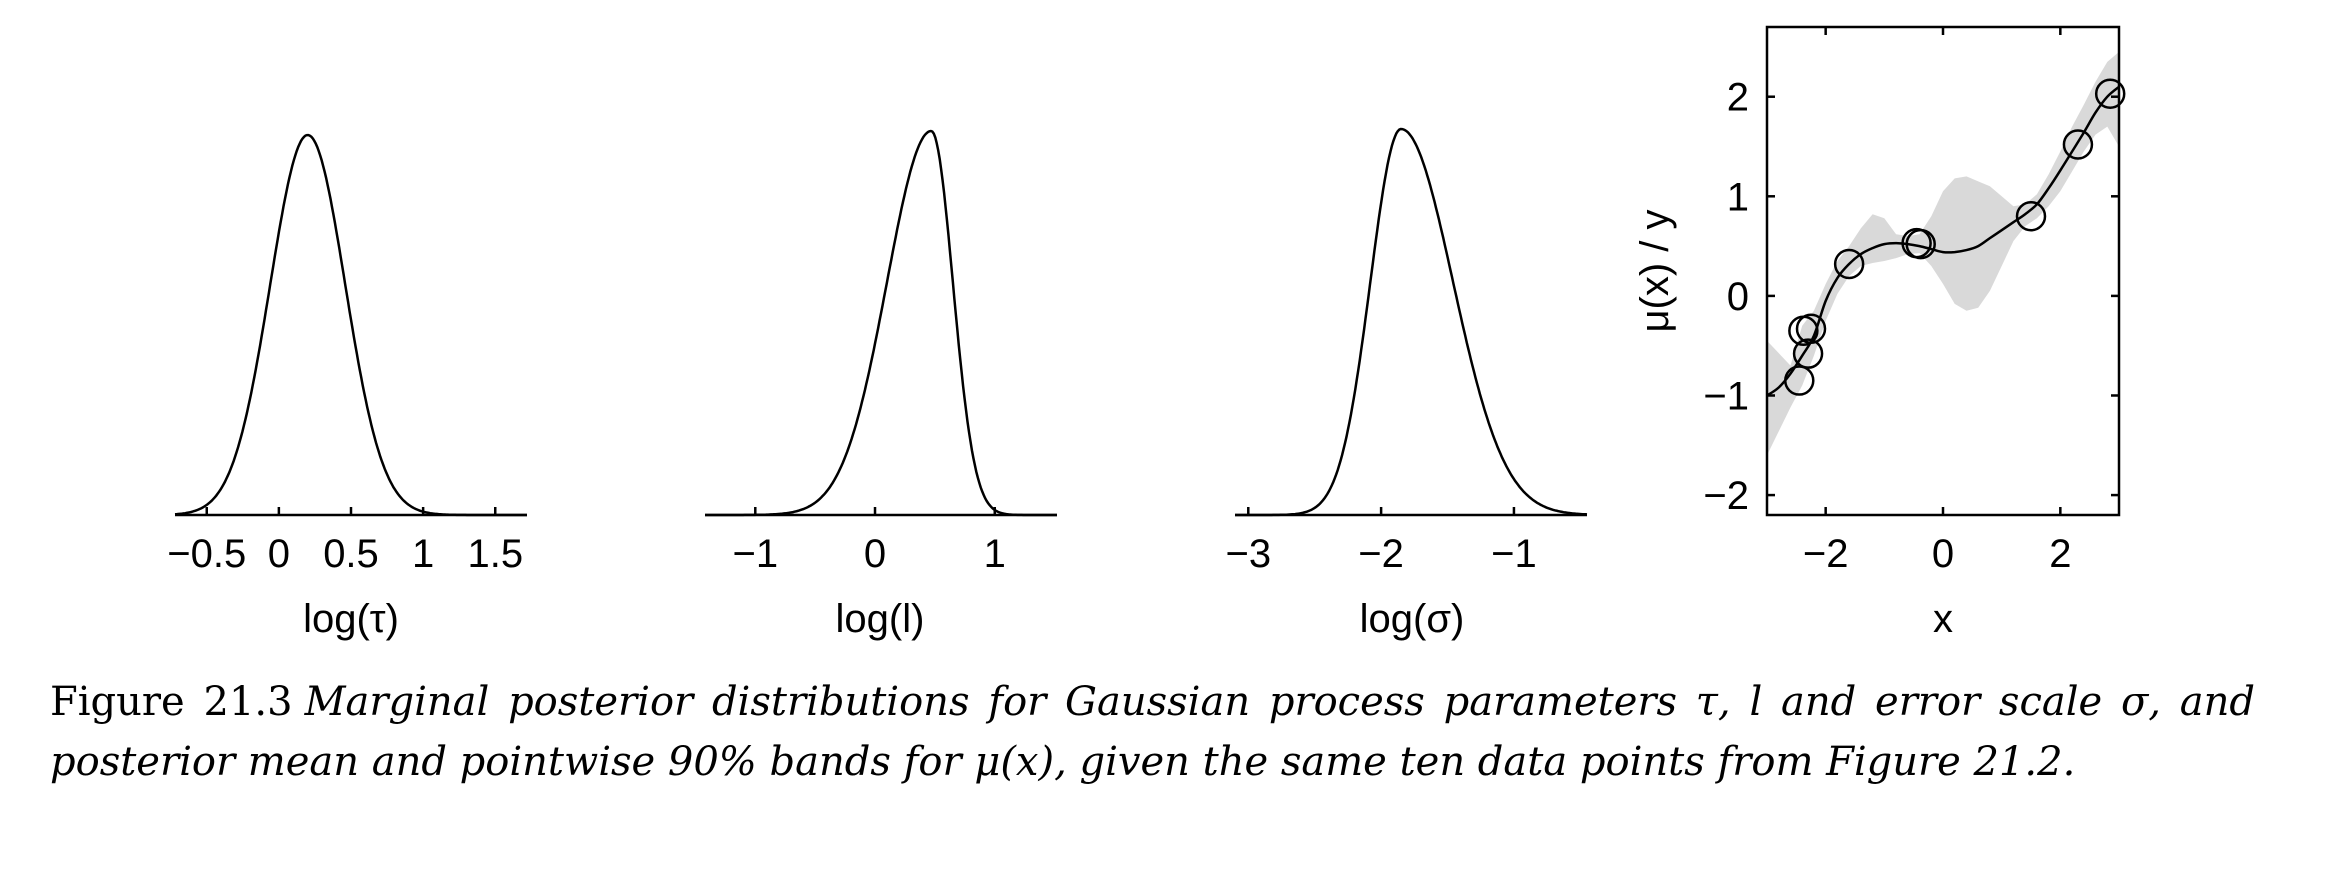 This screenshot has width=2344, height=888. I want to click on y-tick-label: 0, so click(1738, 297).